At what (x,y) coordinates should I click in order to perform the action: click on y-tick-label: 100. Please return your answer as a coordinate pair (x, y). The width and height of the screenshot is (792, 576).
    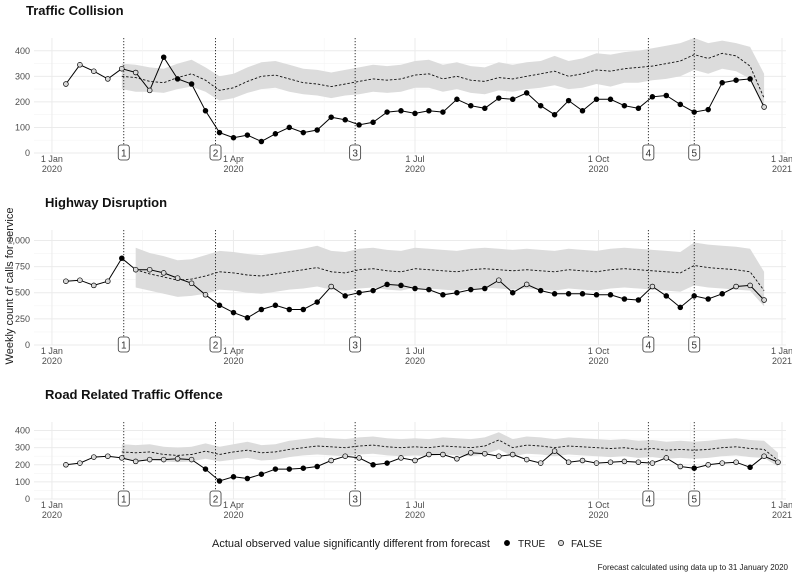
    Looking at the image, I should click on (22, 127).